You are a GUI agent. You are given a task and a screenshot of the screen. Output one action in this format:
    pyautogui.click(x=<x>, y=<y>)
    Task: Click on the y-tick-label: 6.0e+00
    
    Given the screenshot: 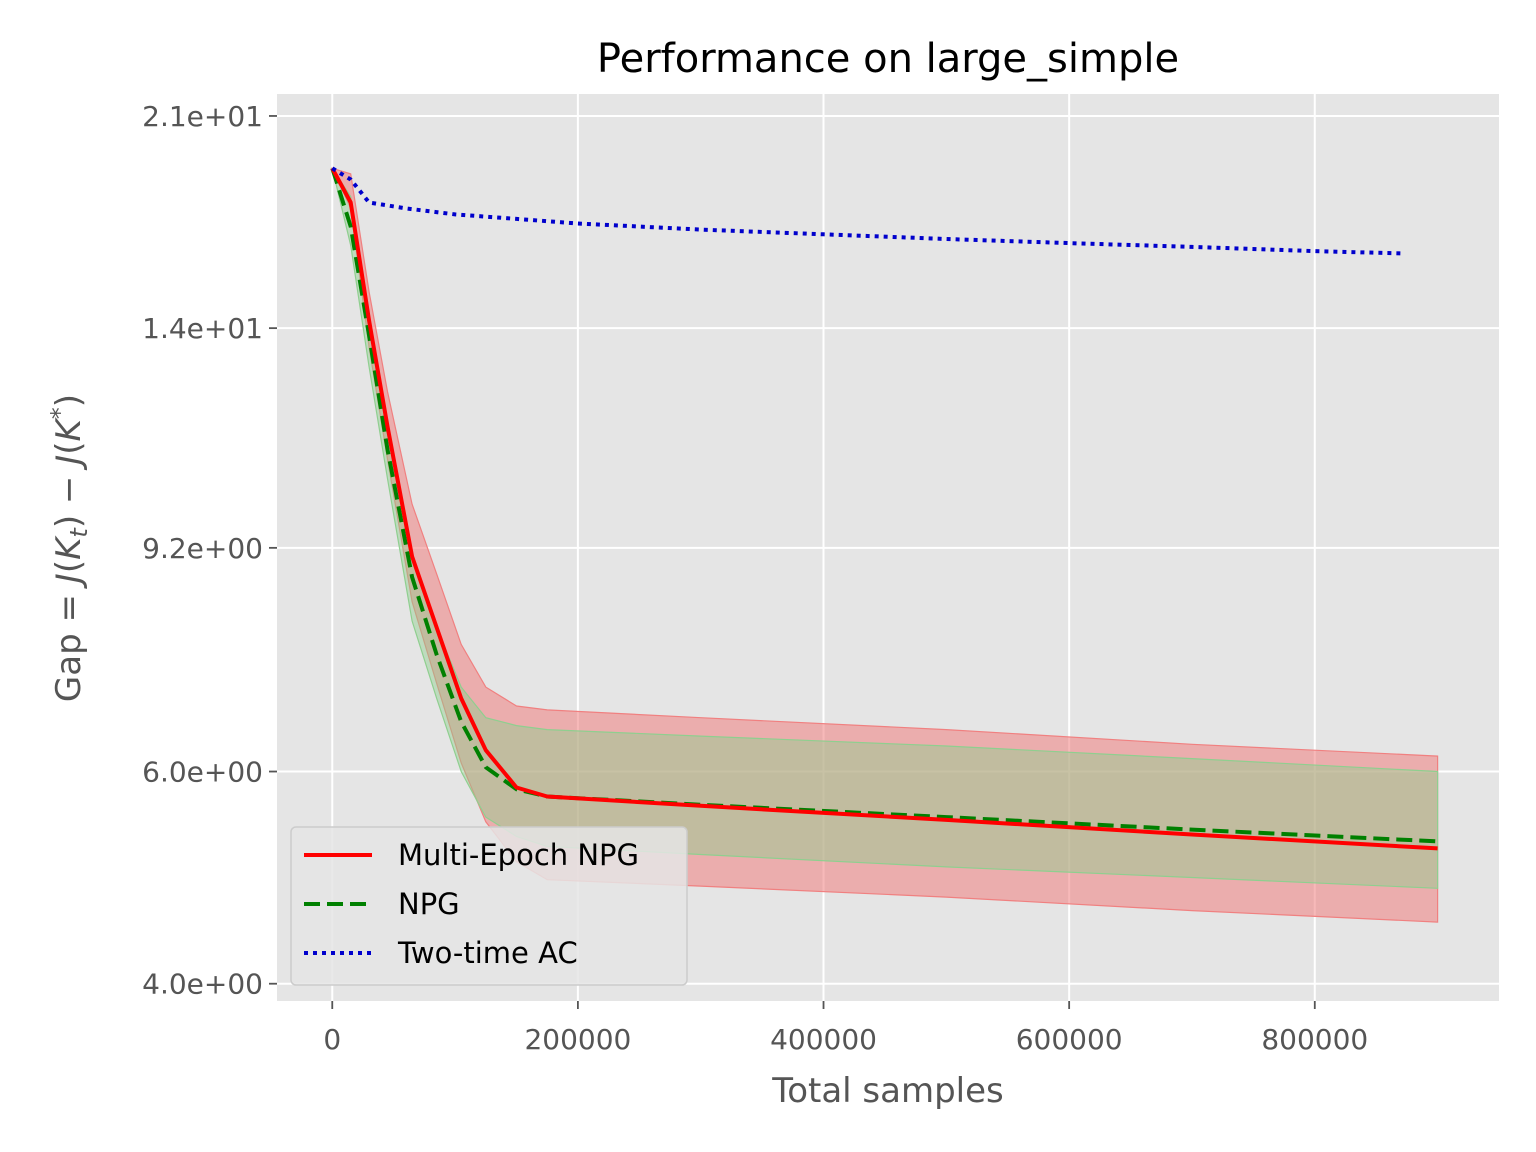 What is the action you would take?
    pyautogui.click(x=202, y=772)
    